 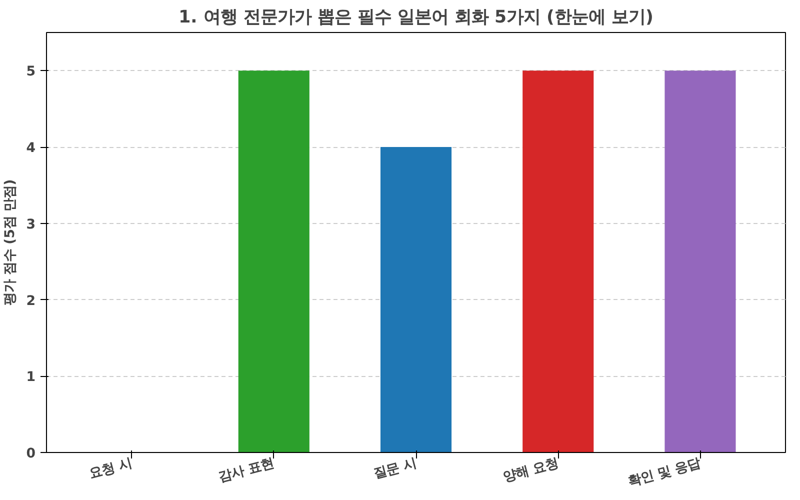 I want to click on x-tick-label: 요청 시, so click(x=111, y=469).